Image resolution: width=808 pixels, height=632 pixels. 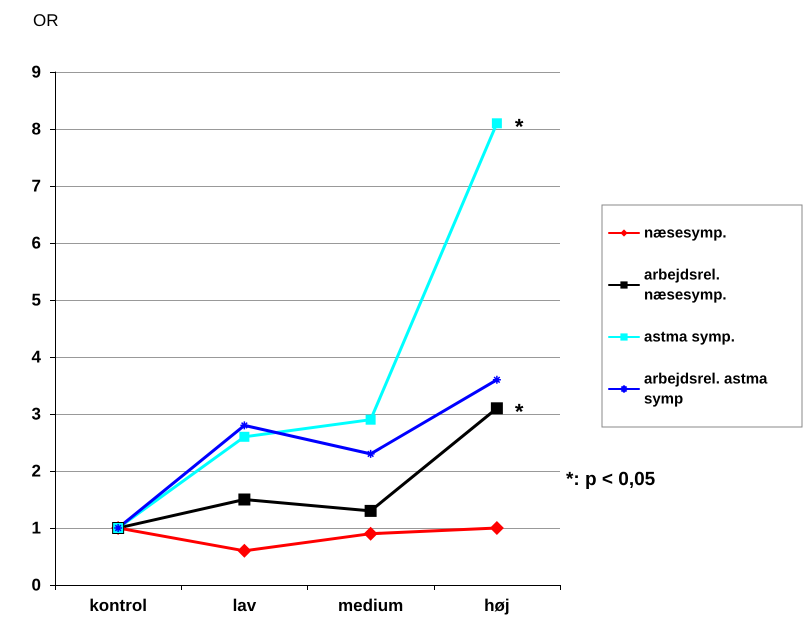 I want to click on y-tick-label: 7, so click(x=36, y=186).